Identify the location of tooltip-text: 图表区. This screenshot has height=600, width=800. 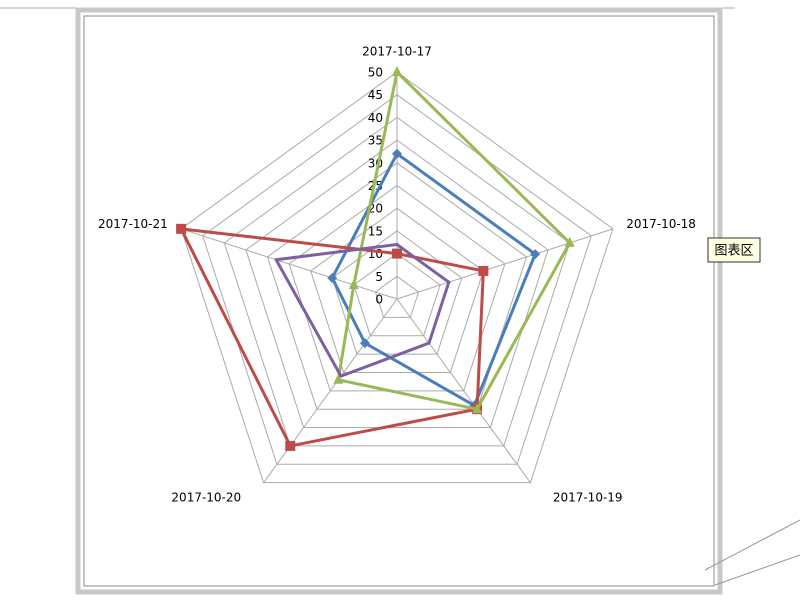
(733, 251).